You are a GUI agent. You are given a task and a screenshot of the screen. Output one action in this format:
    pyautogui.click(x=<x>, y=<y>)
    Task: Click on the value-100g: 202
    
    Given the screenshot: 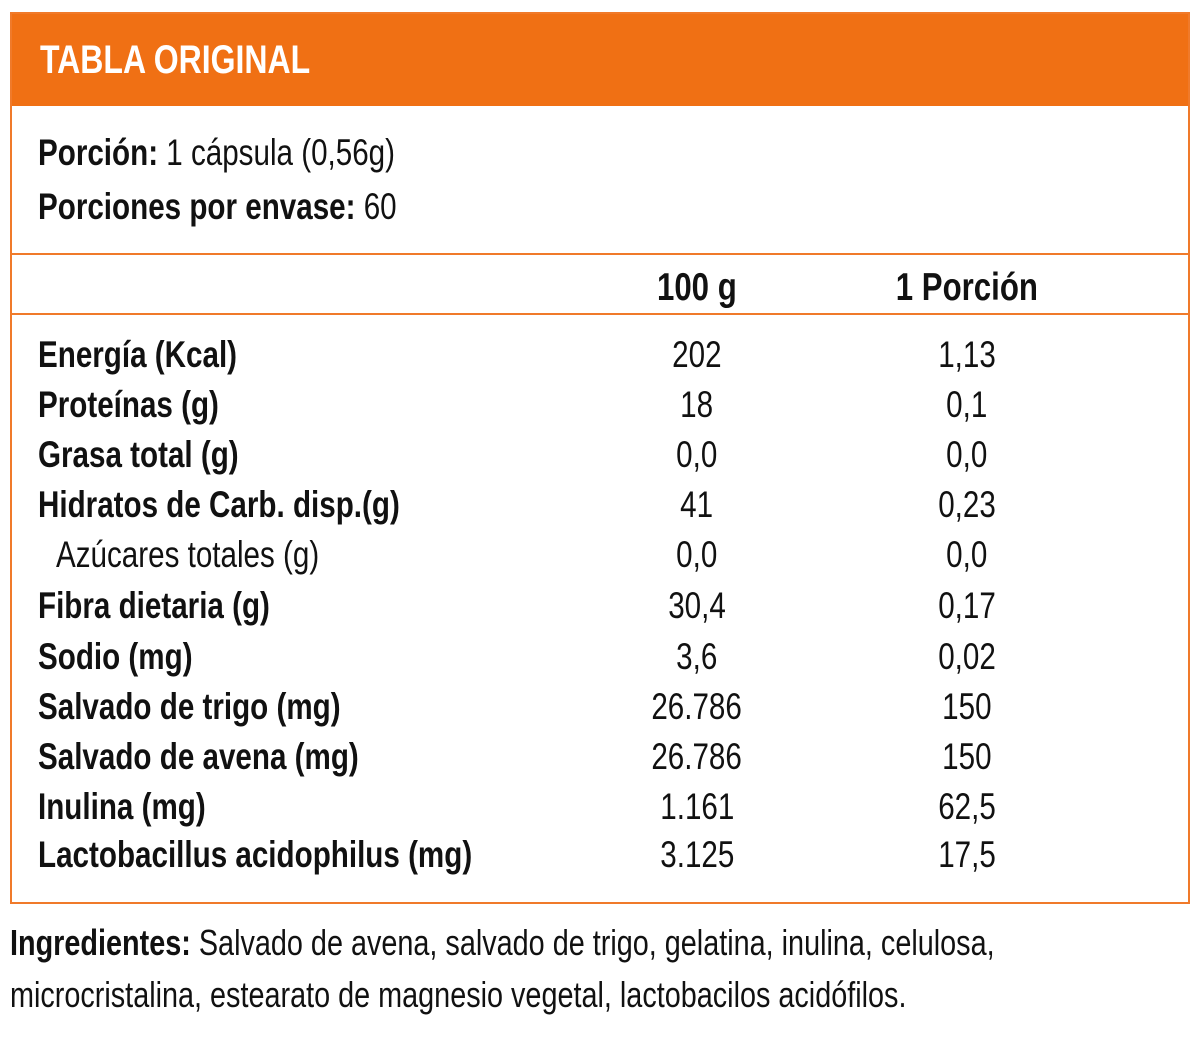 What is the action you would take?
    pyautogui.click(x=697, y=354)
    